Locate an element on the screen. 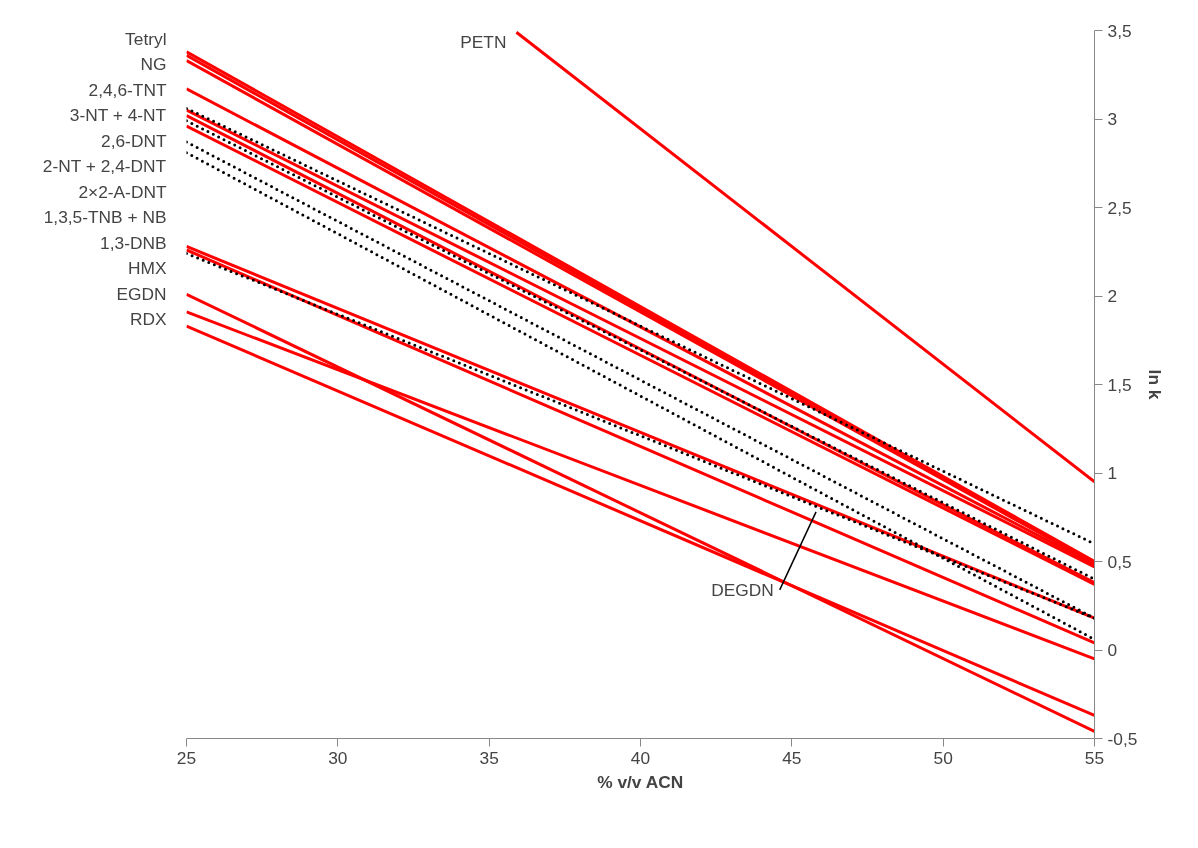  x-tick-label: 25 is located at coordinates (186, 757).